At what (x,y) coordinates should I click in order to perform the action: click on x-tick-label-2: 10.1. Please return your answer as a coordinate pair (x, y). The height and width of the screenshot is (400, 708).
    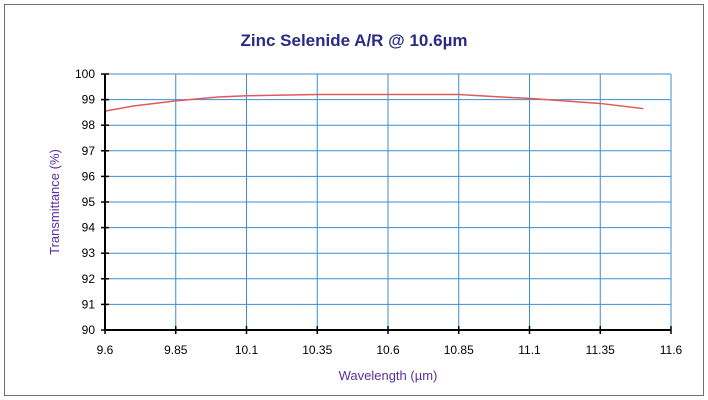
    Looking at the image, I should click on (247, 350).